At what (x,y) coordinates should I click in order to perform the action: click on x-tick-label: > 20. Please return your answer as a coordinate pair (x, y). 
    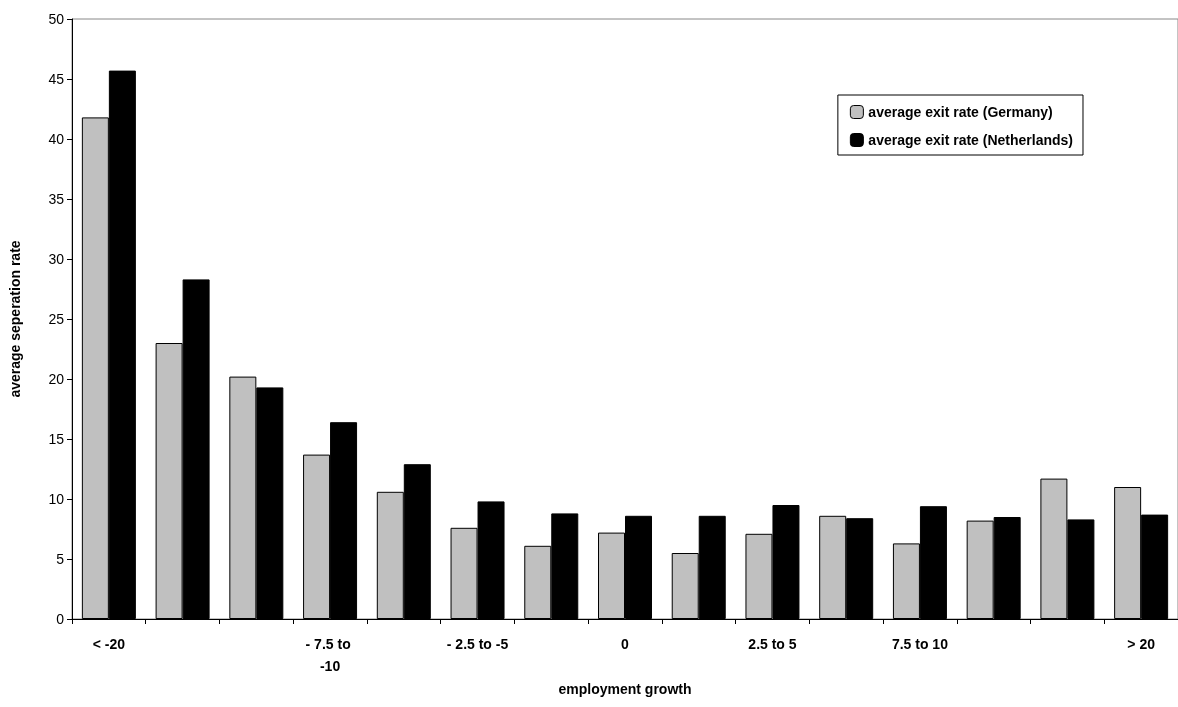
    Looking at the image, I should click on (1141, 644).